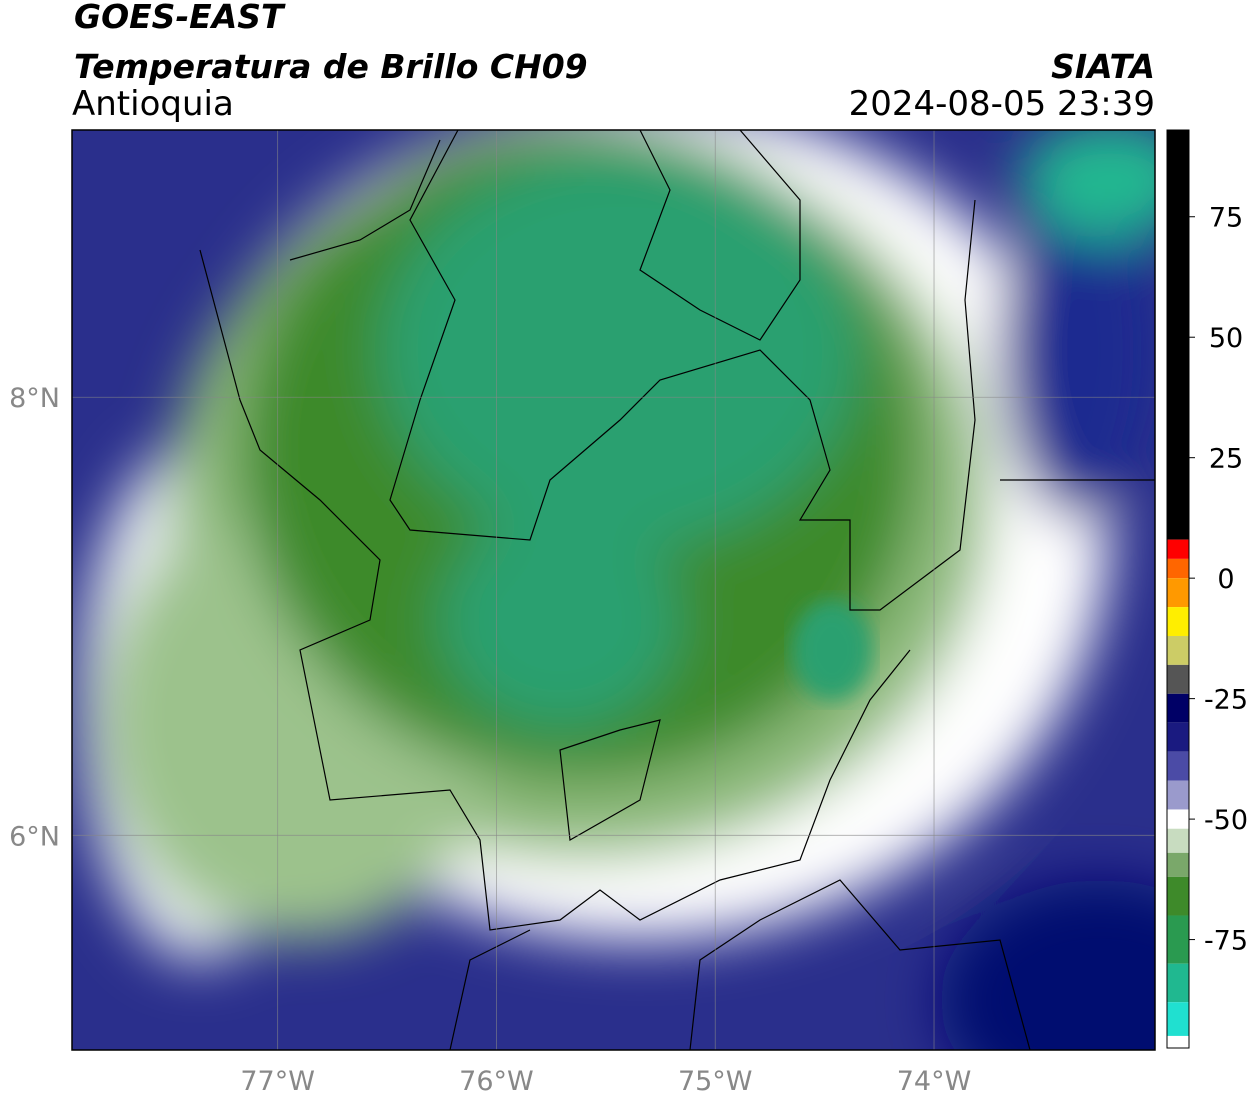 The image size is (1252, 1099). Describe the element at coordinates (153, 104) in the screenshot. I see `region: Antioquia` at that location.